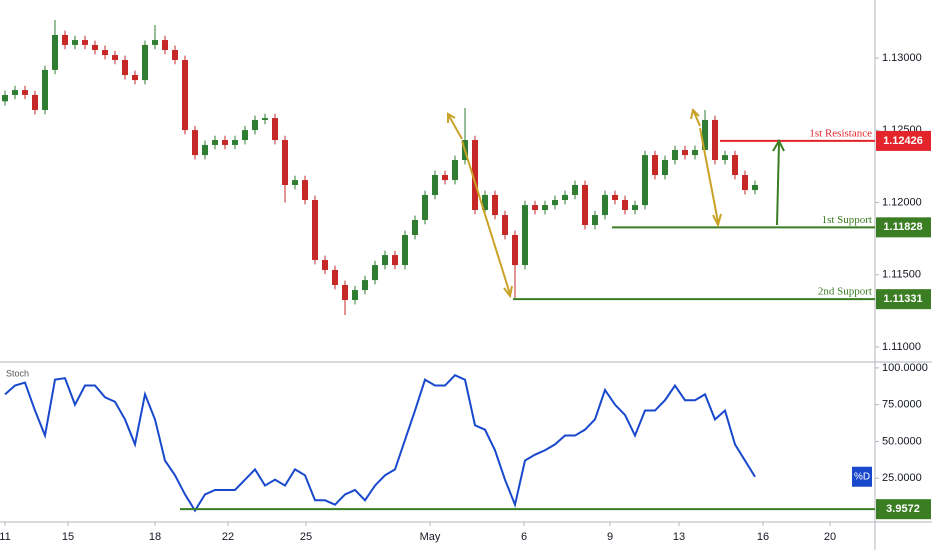 Image resolution: width=932 pixels, height=555 pixels. Describe the element at coordinates (430, 537) in the screenshot. I see `x-tick-label: May` at that location.